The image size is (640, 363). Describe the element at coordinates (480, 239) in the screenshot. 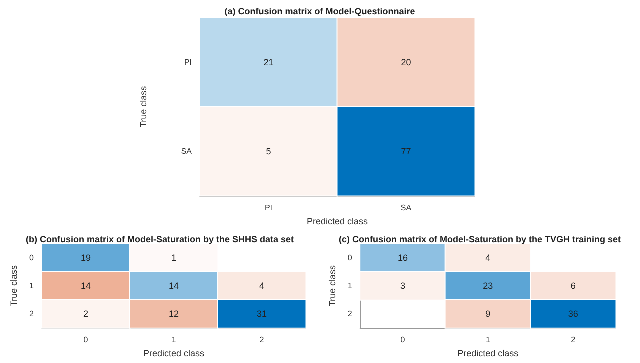

I see `chart-title: (c) Confusion matrix of Model-Saturation by the TVGH training set` at that location.